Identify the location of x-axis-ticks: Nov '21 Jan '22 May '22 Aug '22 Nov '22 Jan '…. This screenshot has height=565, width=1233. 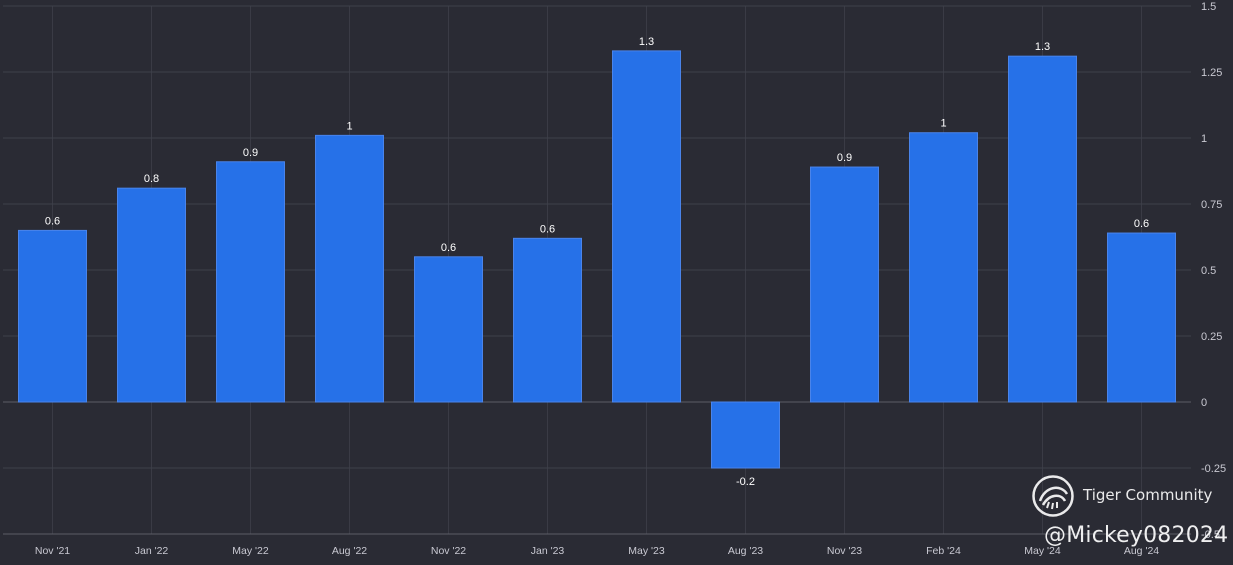
(597, 551).